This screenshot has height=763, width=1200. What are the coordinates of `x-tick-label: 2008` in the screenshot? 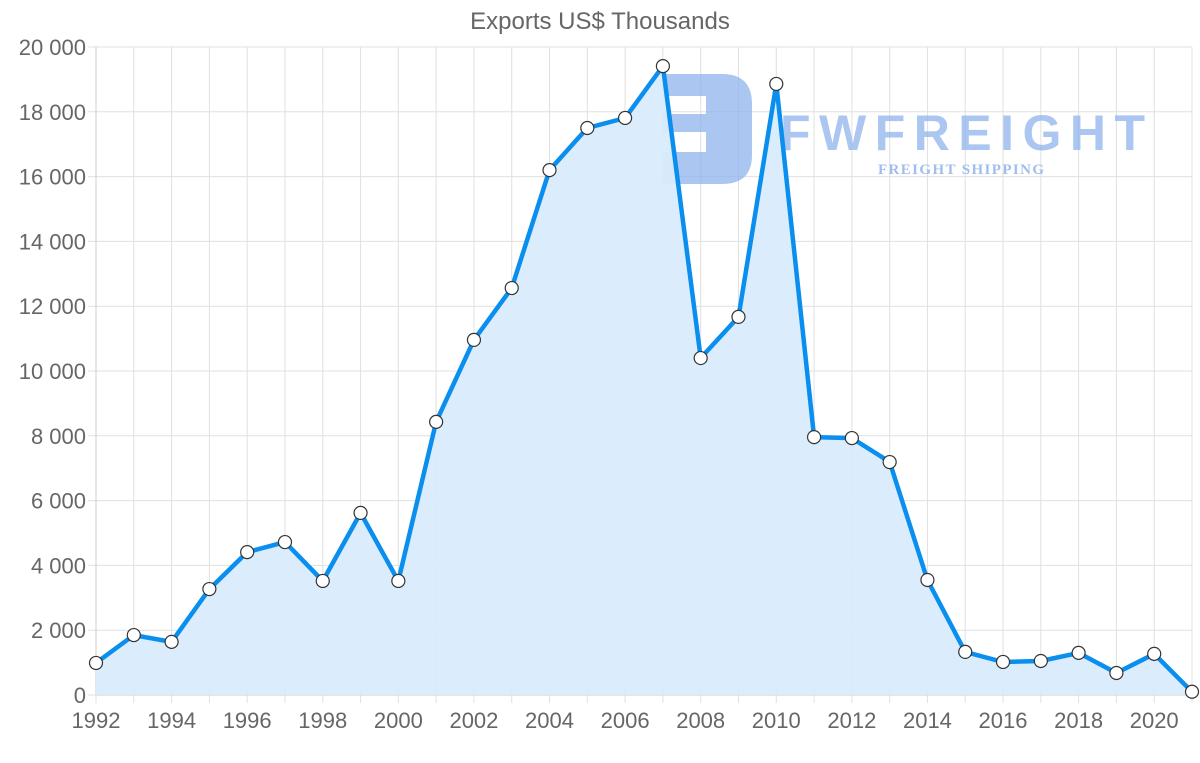 It's located at (700, 720).